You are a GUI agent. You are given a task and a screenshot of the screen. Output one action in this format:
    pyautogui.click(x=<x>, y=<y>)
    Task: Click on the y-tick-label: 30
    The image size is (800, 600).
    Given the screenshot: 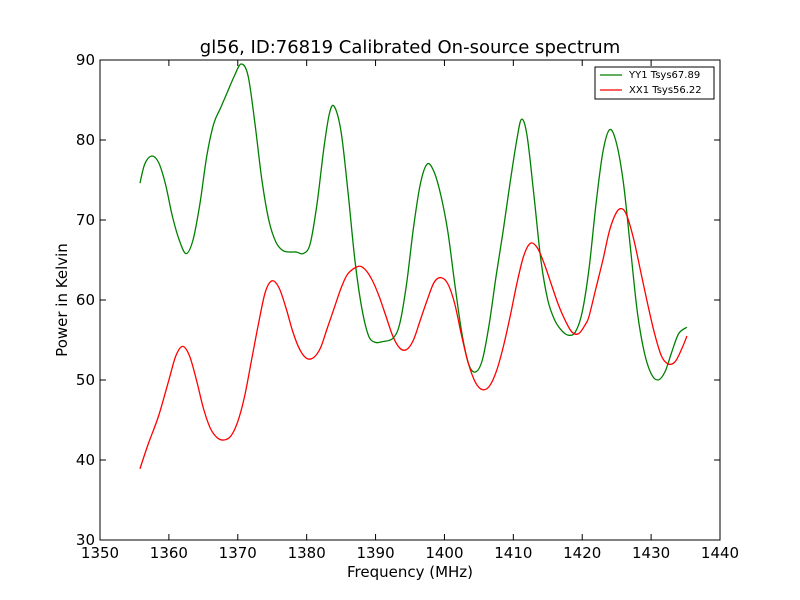 What is the action you would take?
    pyautogui.click(x=85, y=540)
    